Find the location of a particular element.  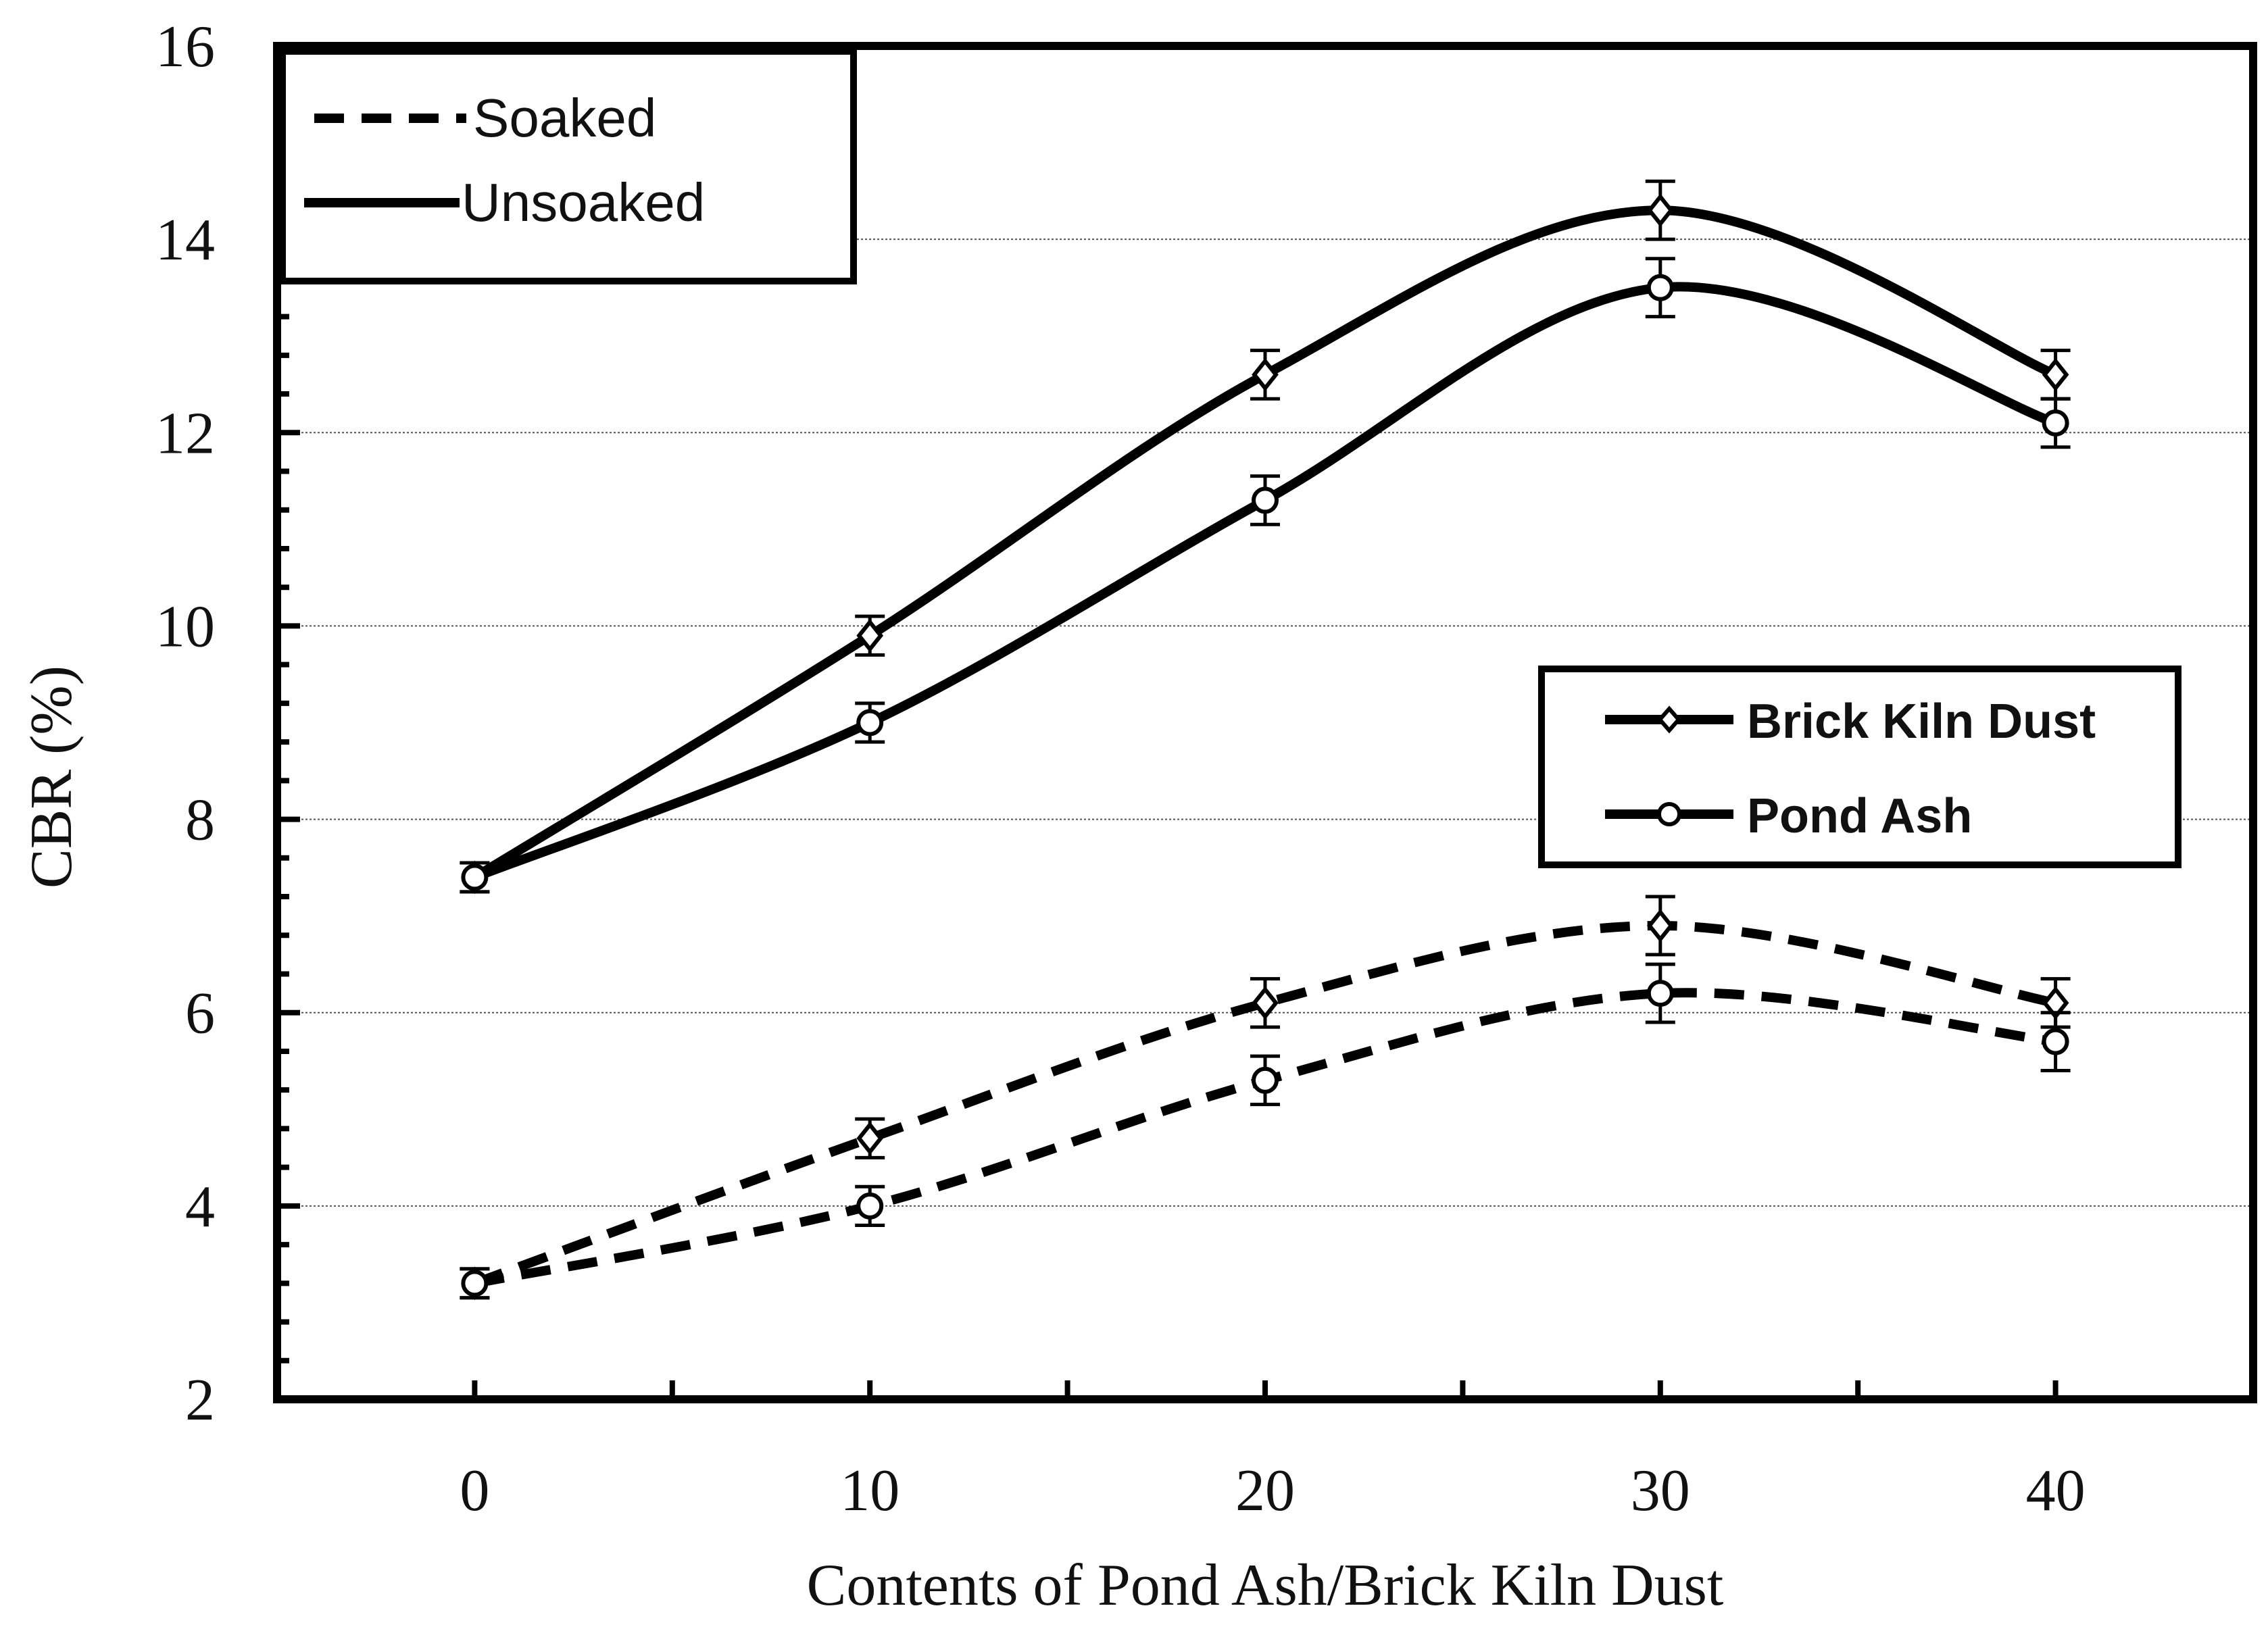

legend-material-box is located at coordinates (1860, 767).